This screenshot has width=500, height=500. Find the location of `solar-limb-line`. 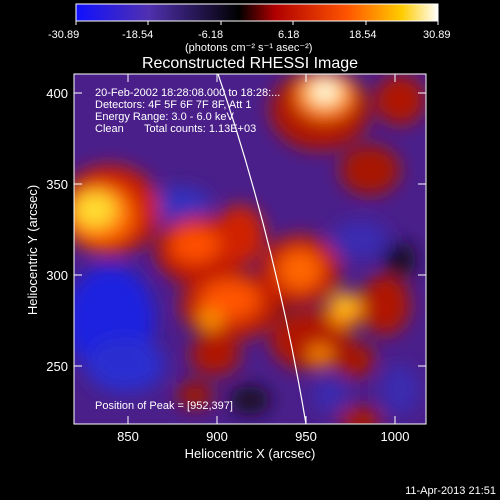

solar-limb-line is located at coordinates (262, 249).